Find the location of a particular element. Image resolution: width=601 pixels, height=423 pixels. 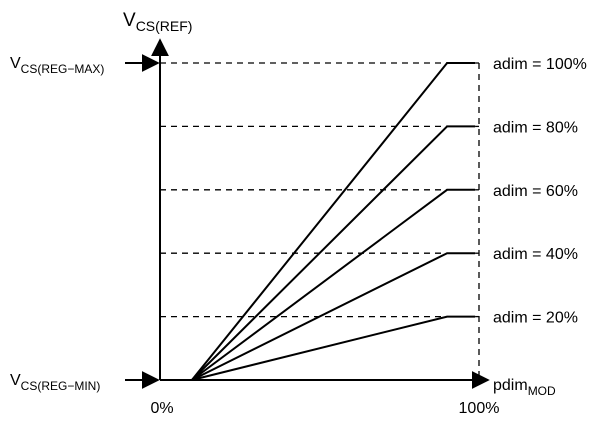

y-marker-min-sub: CS(REG−MIN) is located at coordinates (61, 386).